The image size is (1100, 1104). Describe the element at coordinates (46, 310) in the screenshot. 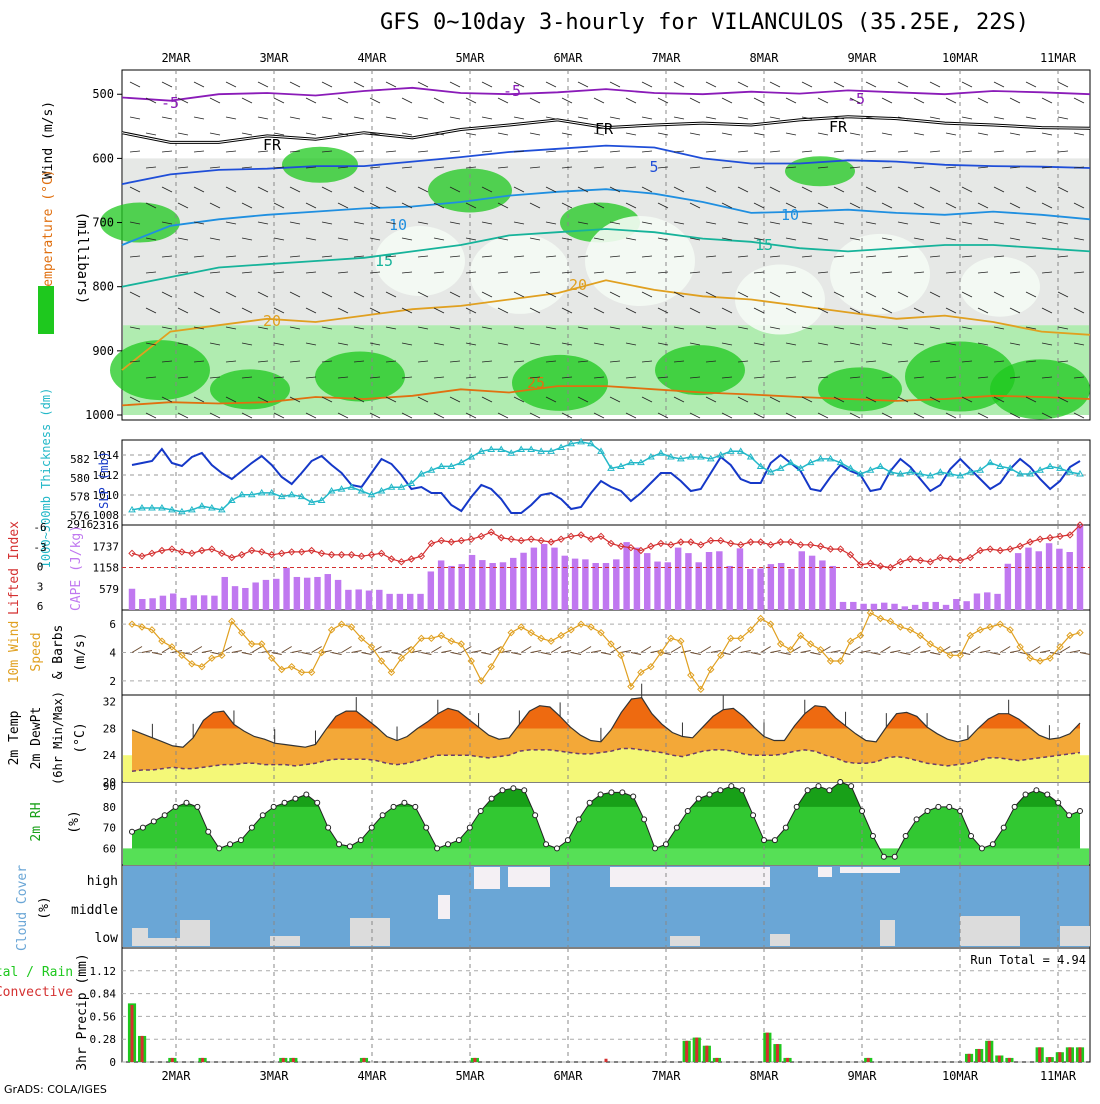

I see `rh-legend-swatch` at that location.